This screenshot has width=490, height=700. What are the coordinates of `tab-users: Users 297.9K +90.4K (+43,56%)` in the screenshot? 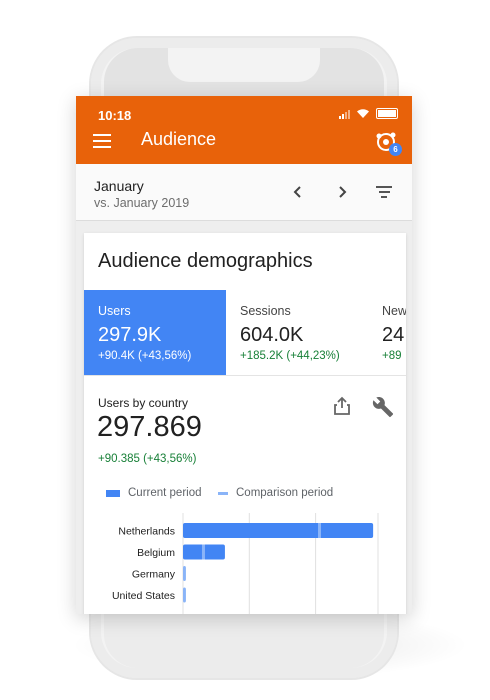 It's located at (155, 332).